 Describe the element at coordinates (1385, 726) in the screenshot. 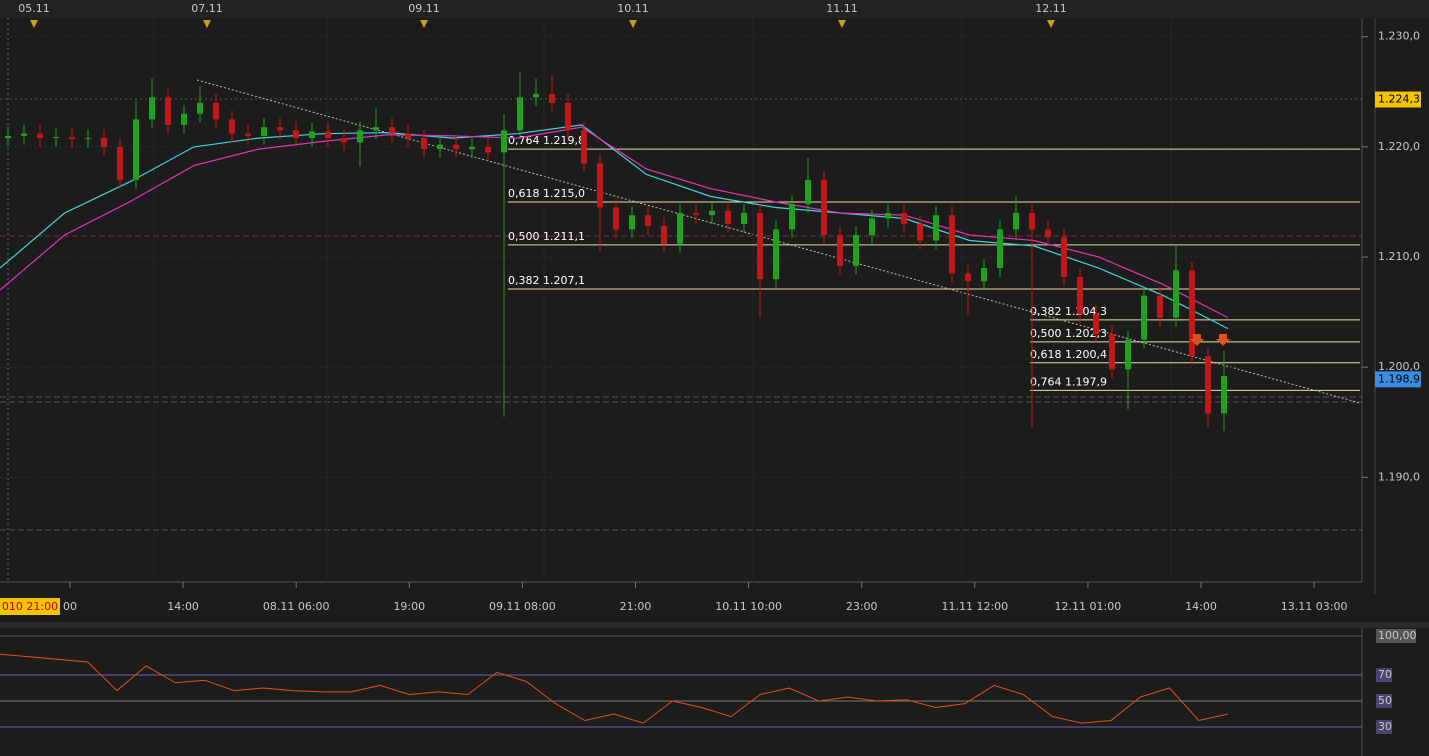

I see `y-tick-label: 30` at that location.